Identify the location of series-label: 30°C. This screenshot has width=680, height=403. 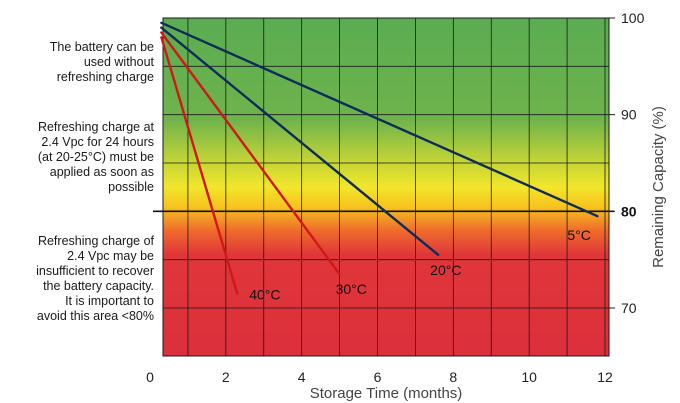
(351, 289).